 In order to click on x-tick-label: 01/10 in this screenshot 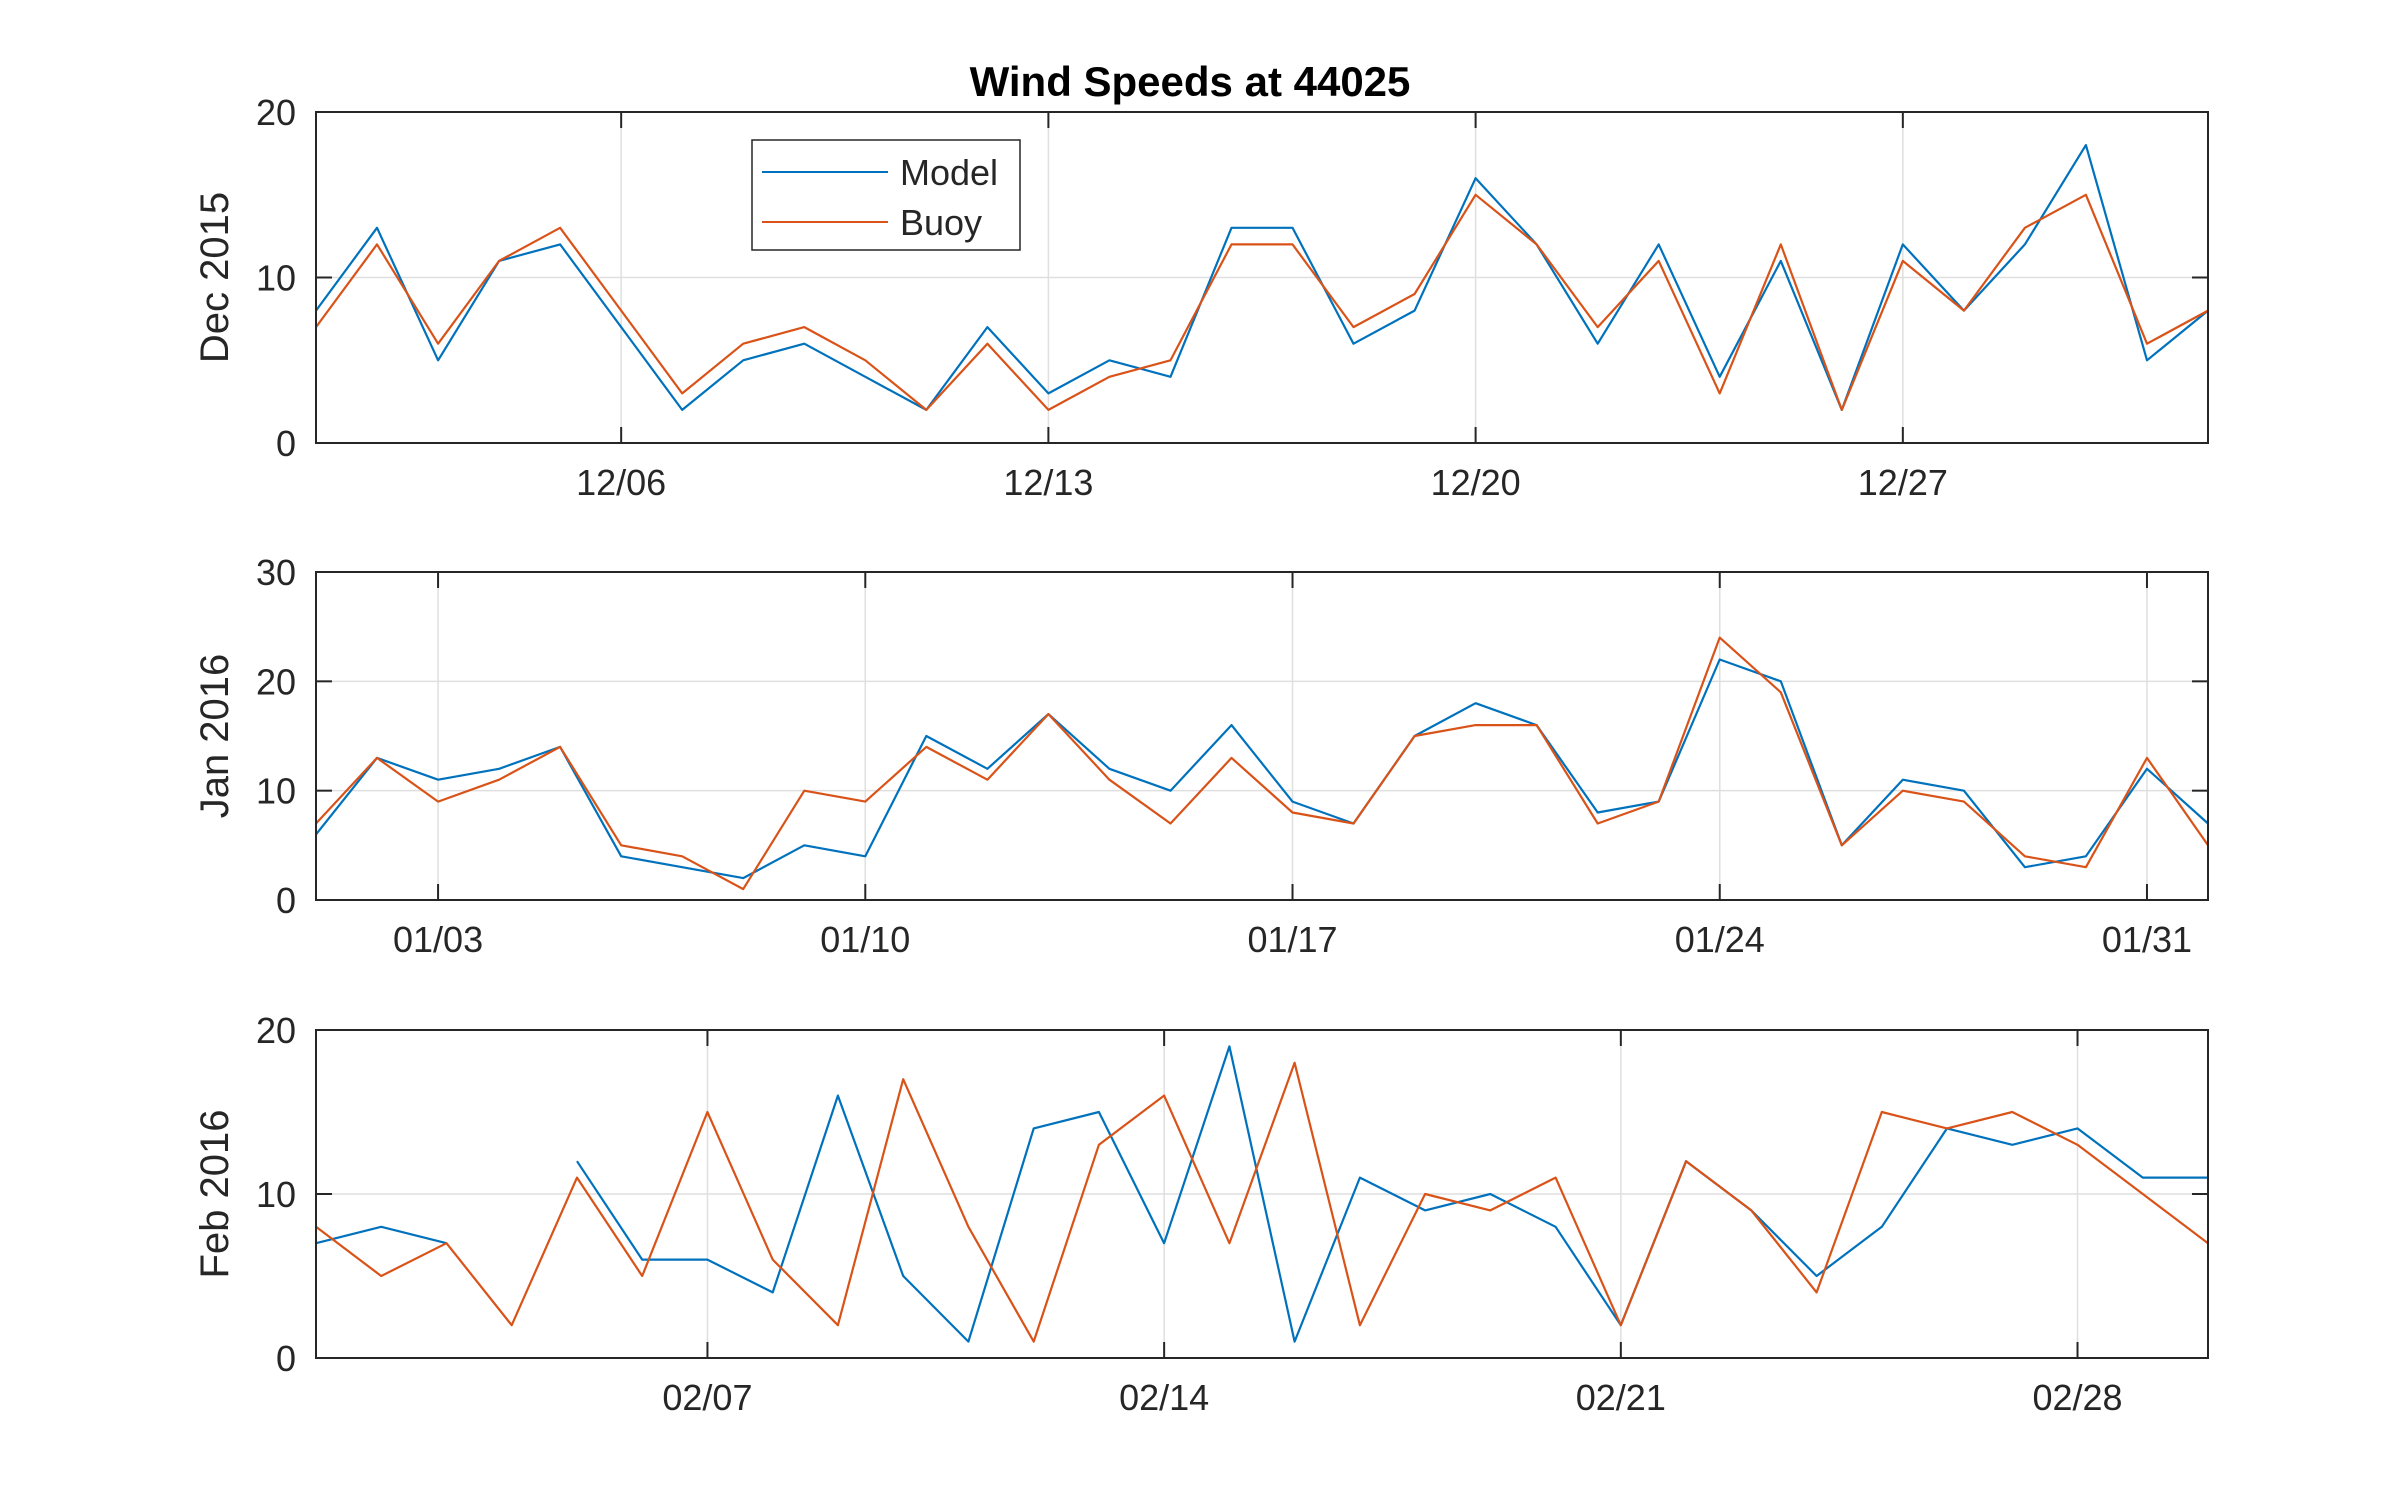, I will do `click(865, 939)`.